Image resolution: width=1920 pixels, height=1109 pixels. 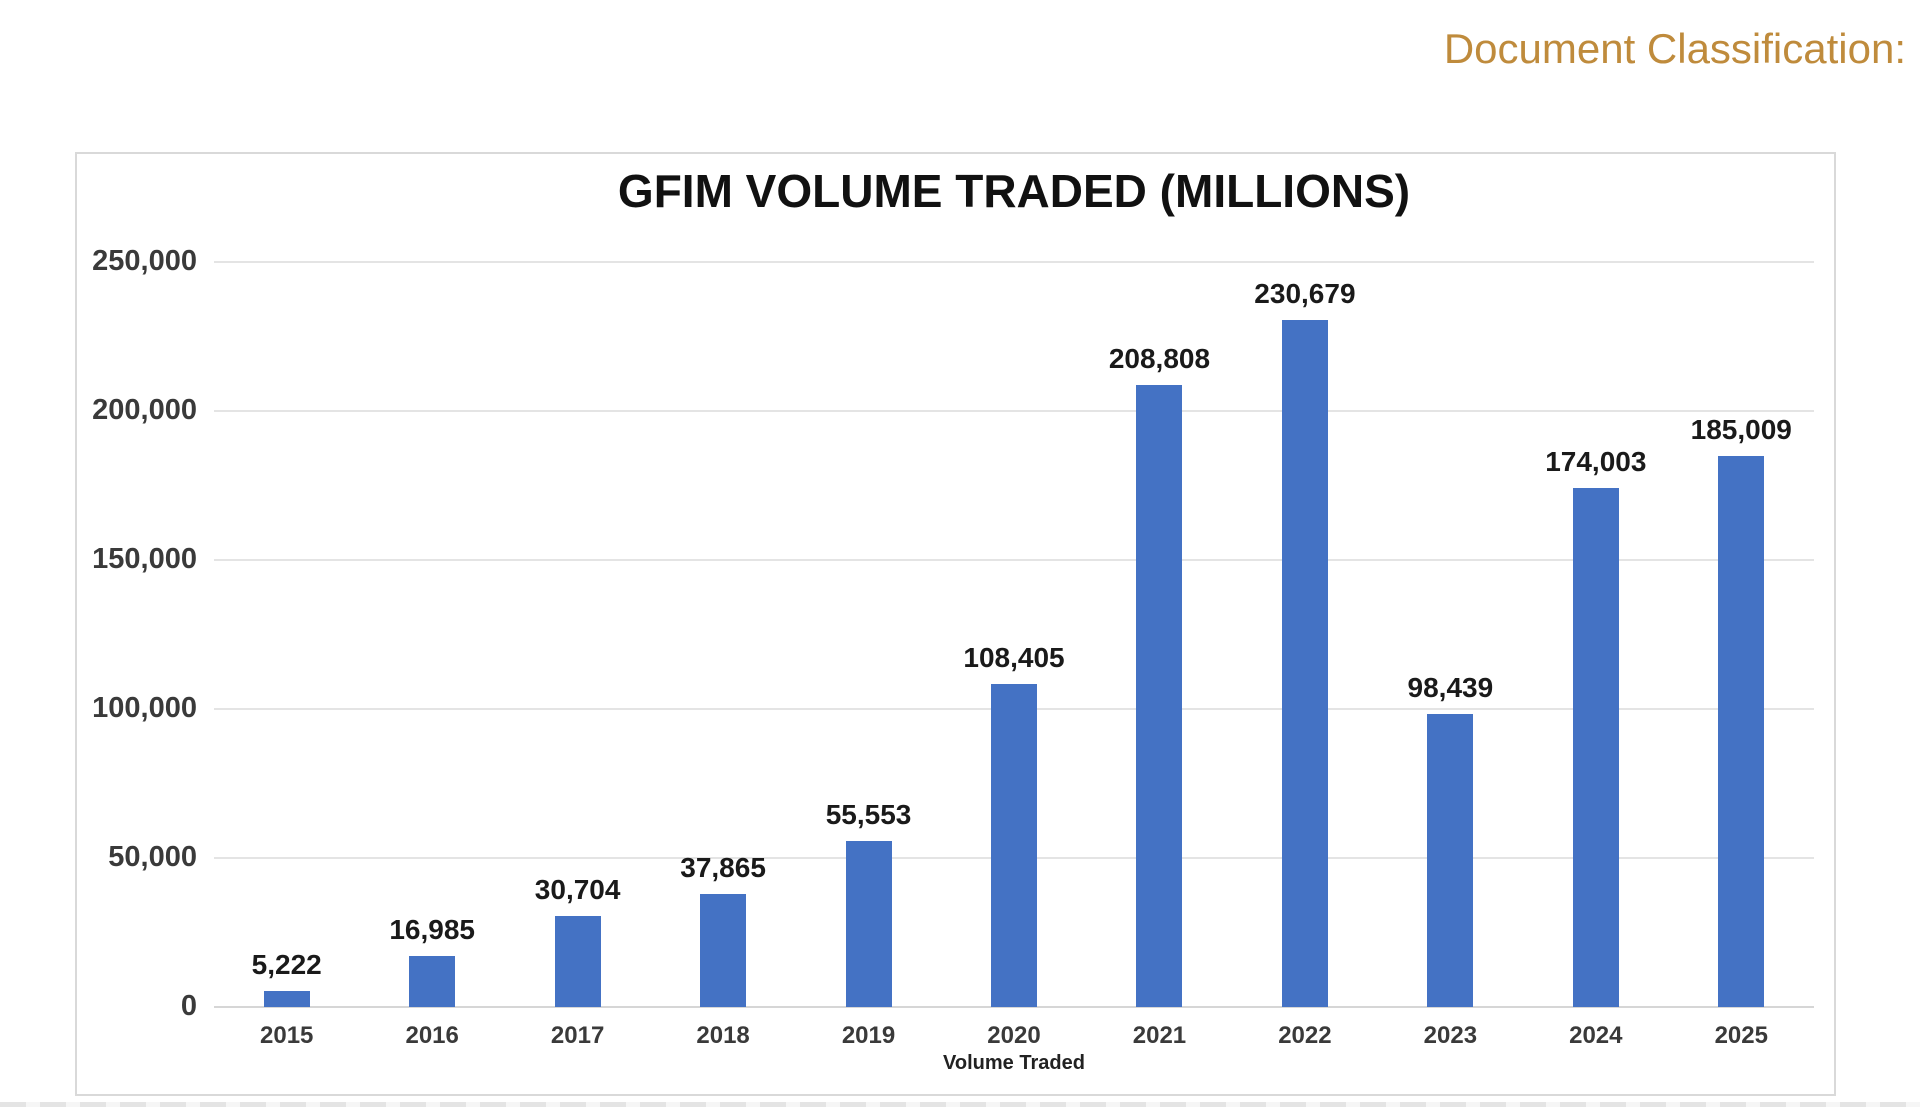 What do you see at coordinates (1450, 1035) in the screenshot?
I see `x-axis-tick-label: 2023` at bounding box center [1450, 1035].